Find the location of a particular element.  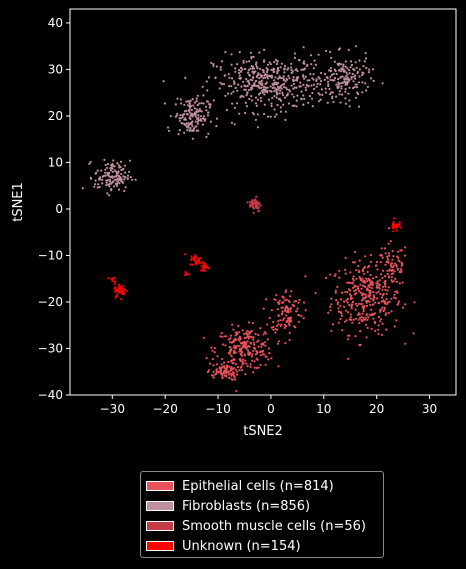

legend-swatch-unknown is located at coordinates (160, 546).